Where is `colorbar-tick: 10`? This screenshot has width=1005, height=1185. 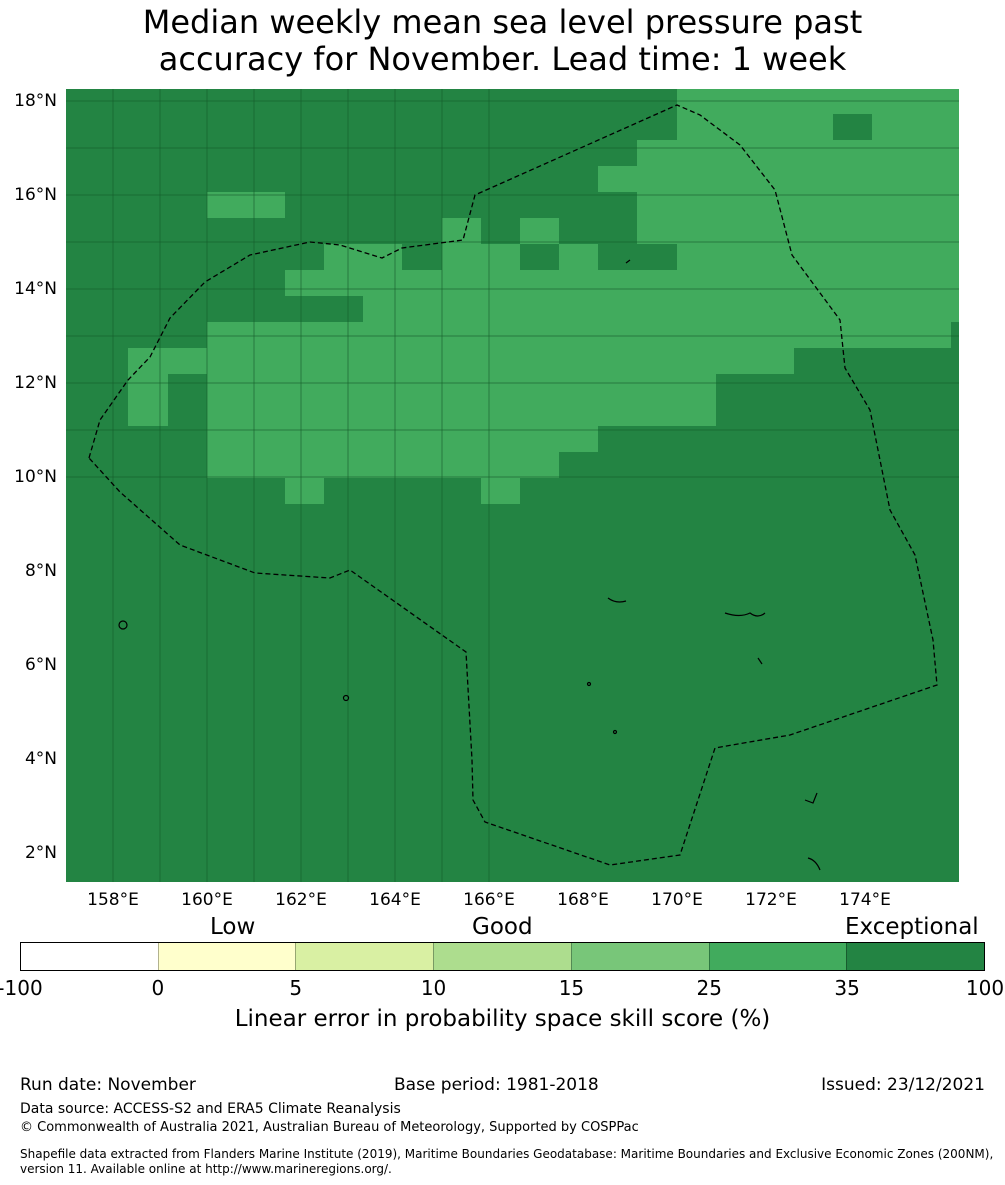
colorbar-tick: 10 is located at coordinates (433, 988).